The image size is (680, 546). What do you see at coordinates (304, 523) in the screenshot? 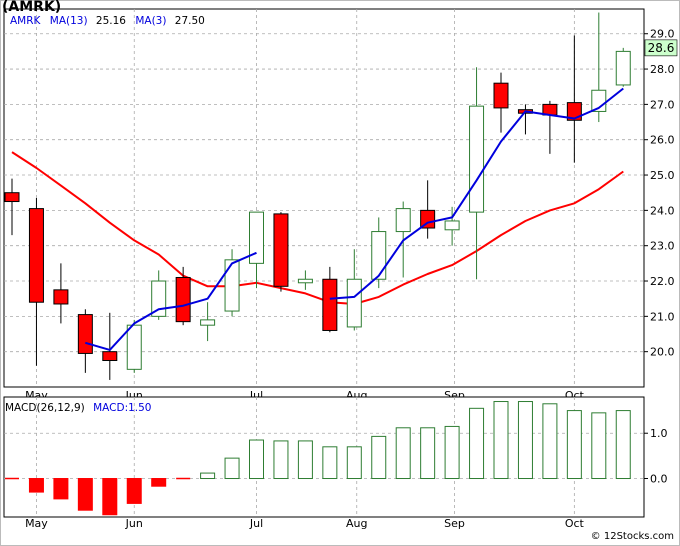
I see `macd-x-axis: May Jun Jul Aug Sep Oct` at bounding box center [304, 523].